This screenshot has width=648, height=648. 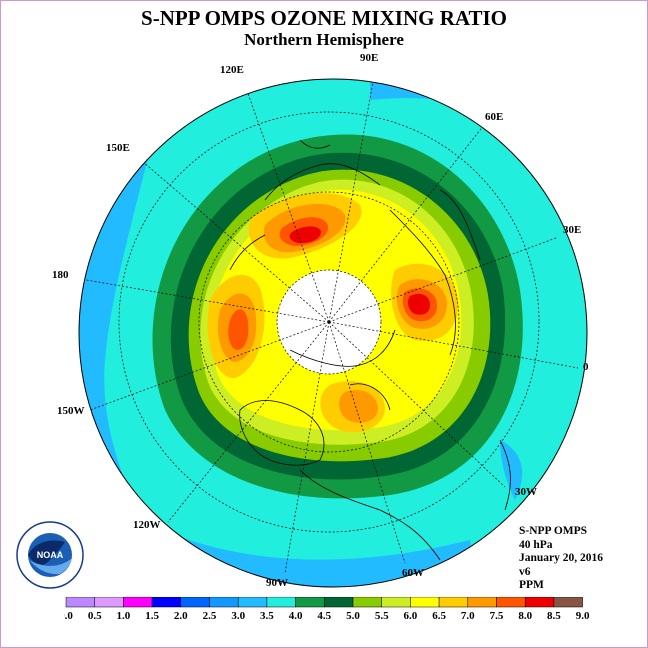 I want to click on legend-tick-label: 6.0, so click(x=411, y=616).